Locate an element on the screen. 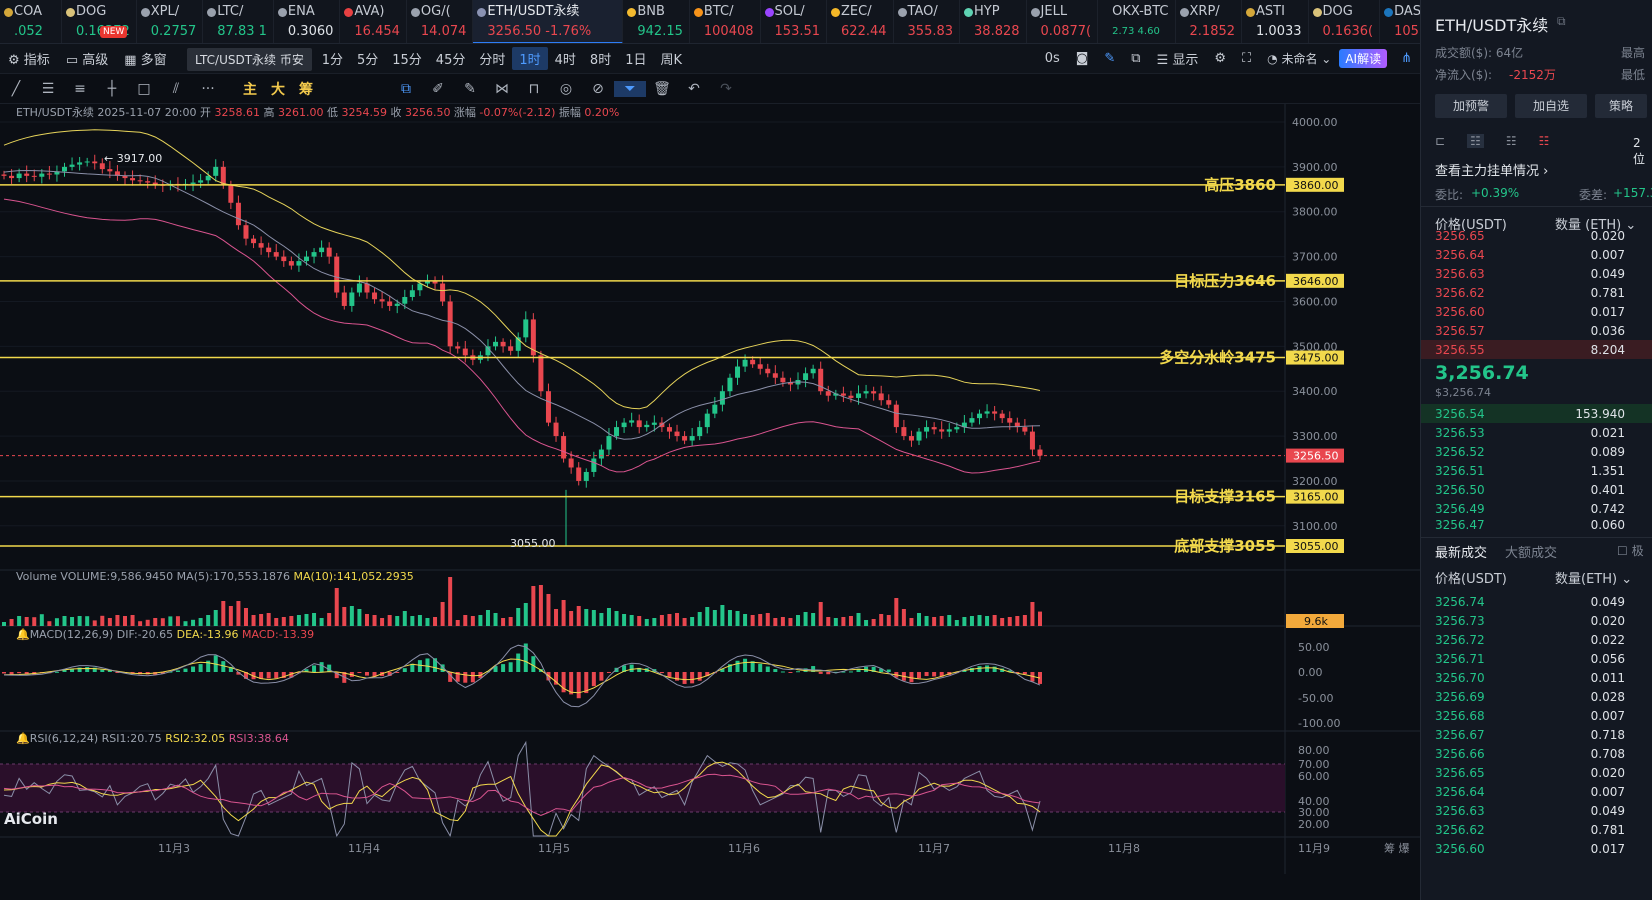  select-tool-icon: ⧉ is located at coordinates (406, 88).